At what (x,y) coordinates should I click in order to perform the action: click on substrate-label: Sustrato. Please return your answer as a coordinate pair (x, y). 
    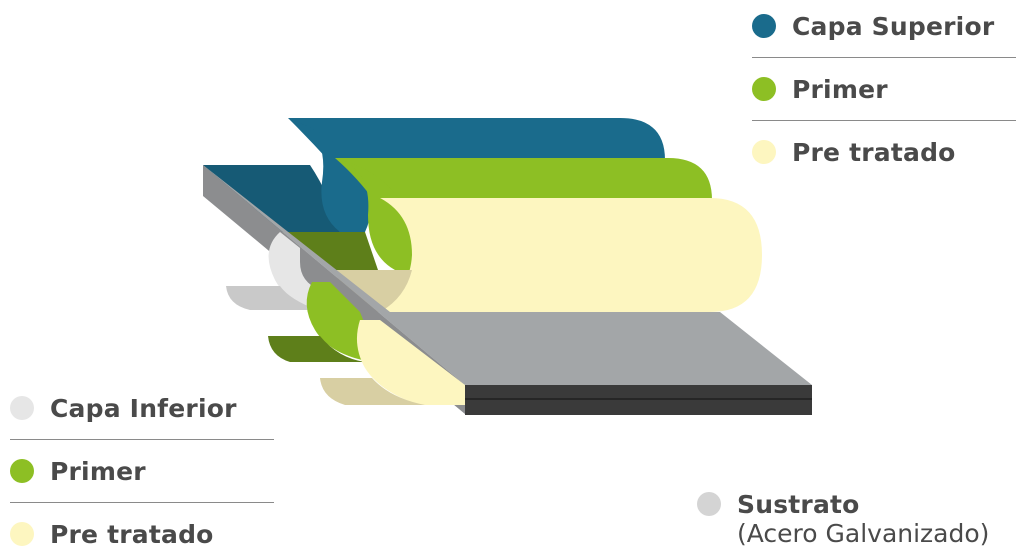
    Looking at the image, I should click on (798, 504).